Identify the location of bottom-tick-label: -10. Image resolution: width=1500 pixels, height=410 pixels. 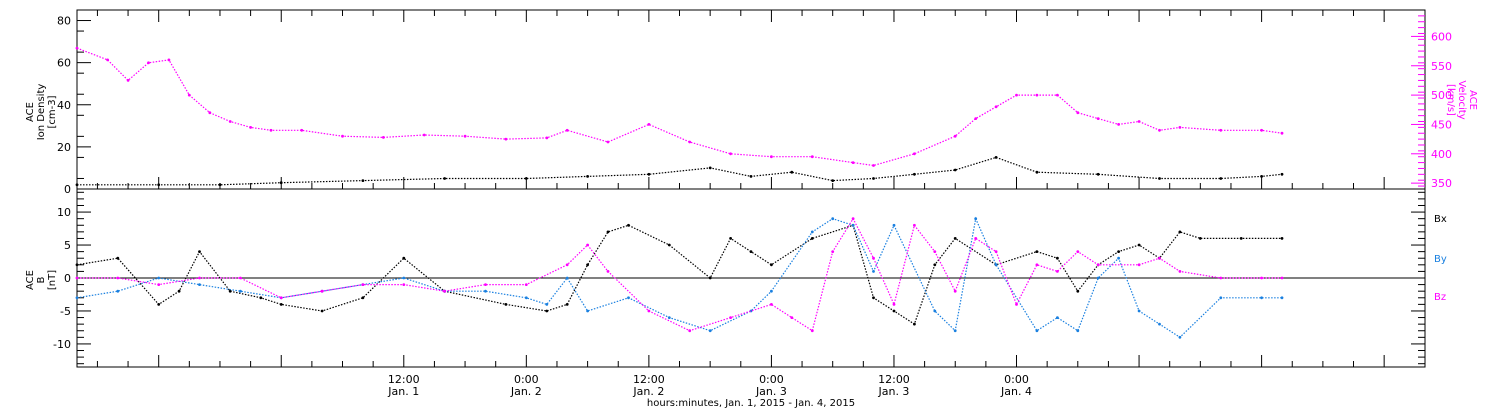
(62, 344).